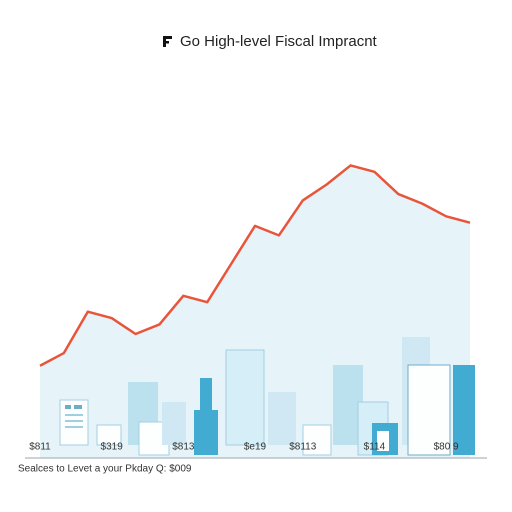  What do you see at coordinates (105, 469) in the screenshot?
I see `footer: Sealces to Levet a your Pkday Q: $009` at bounding box center [105, 469].